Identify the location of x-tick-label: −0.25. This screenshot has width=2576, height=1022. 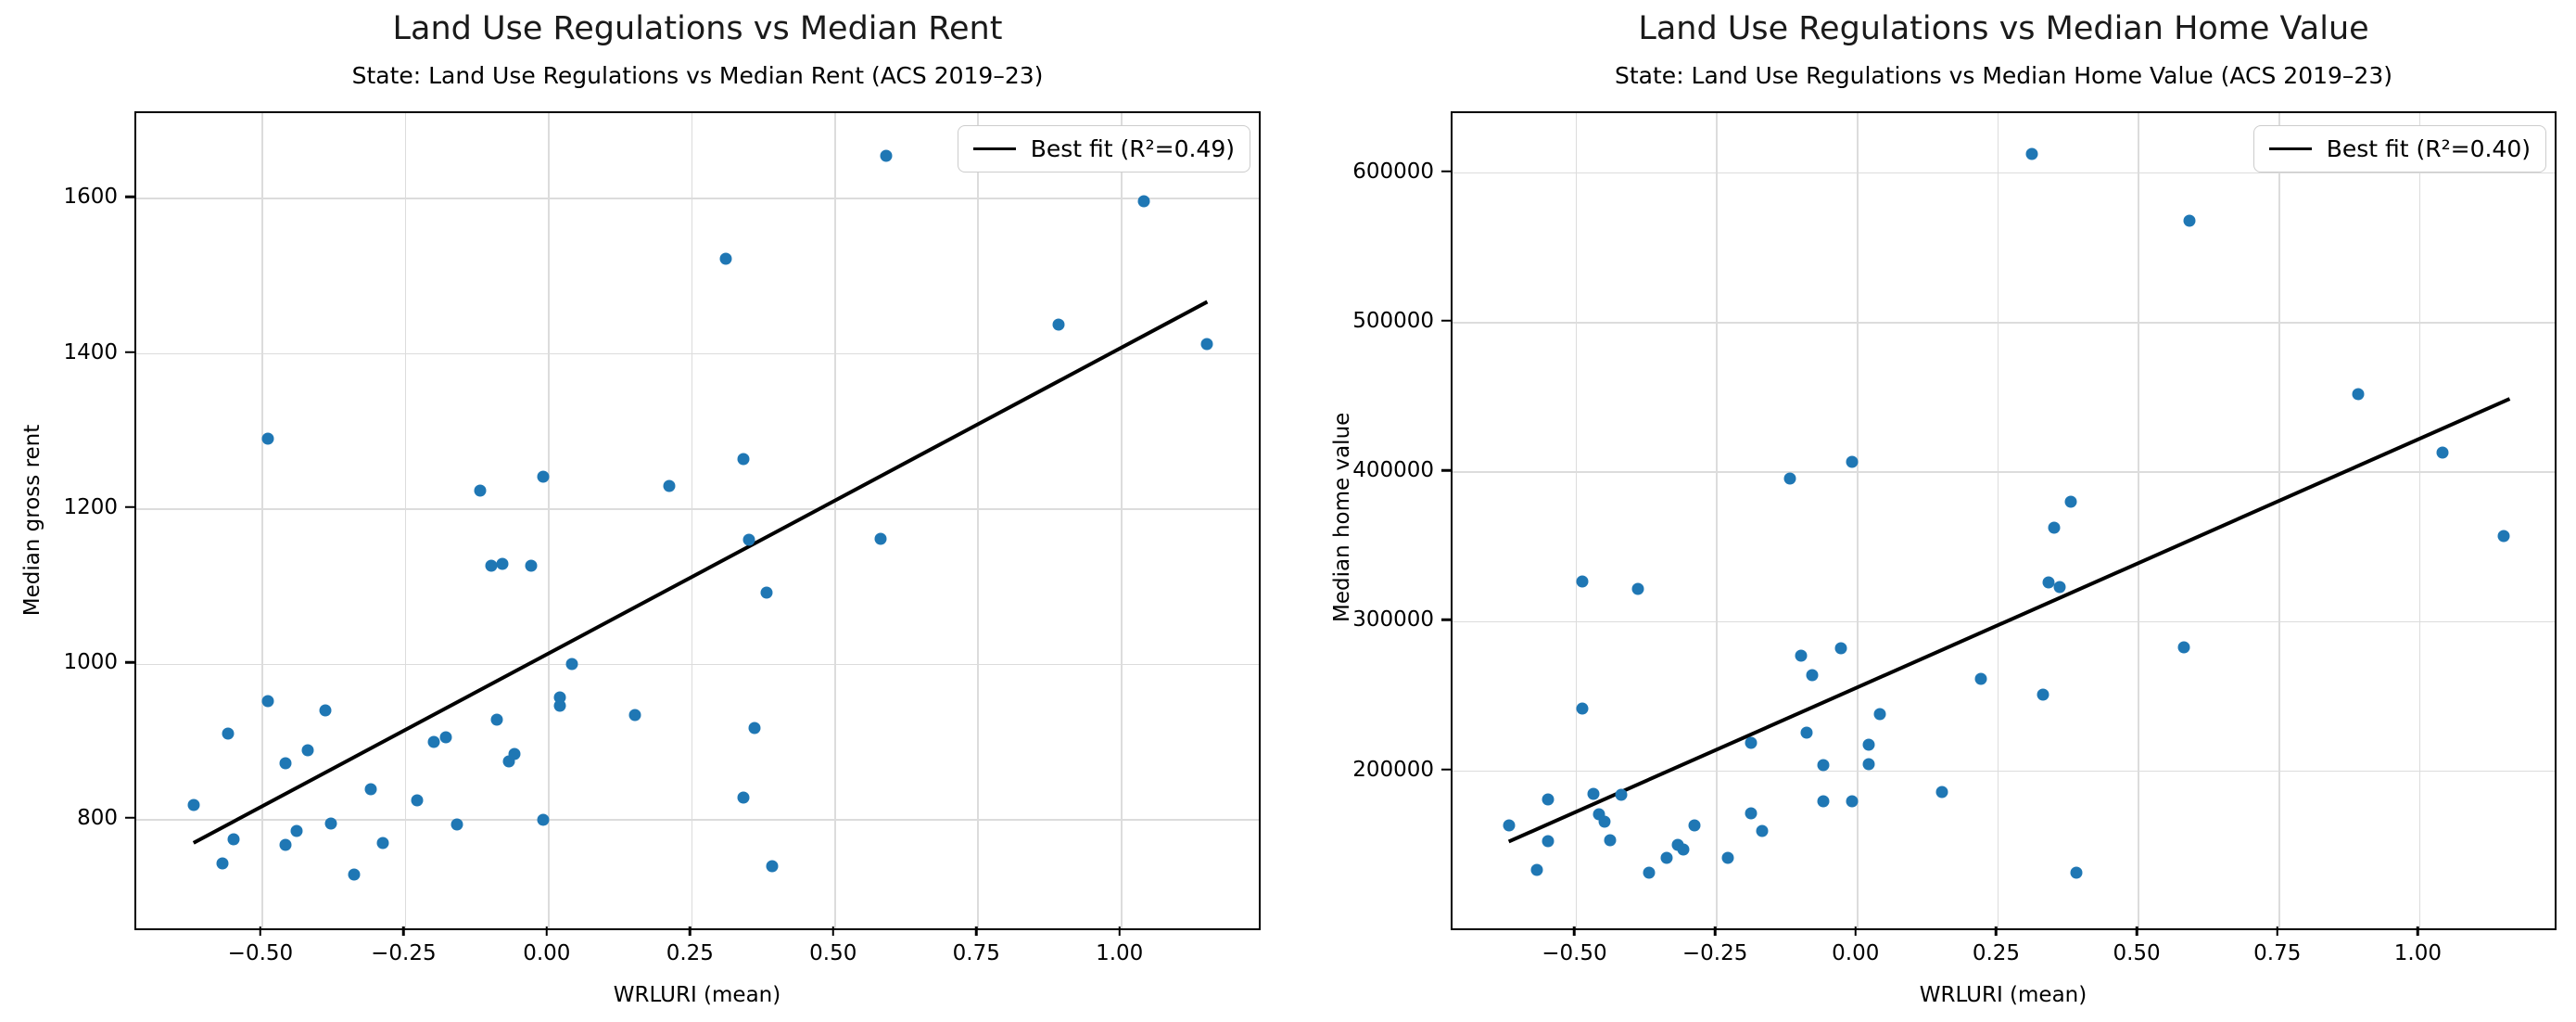
(404, 953).